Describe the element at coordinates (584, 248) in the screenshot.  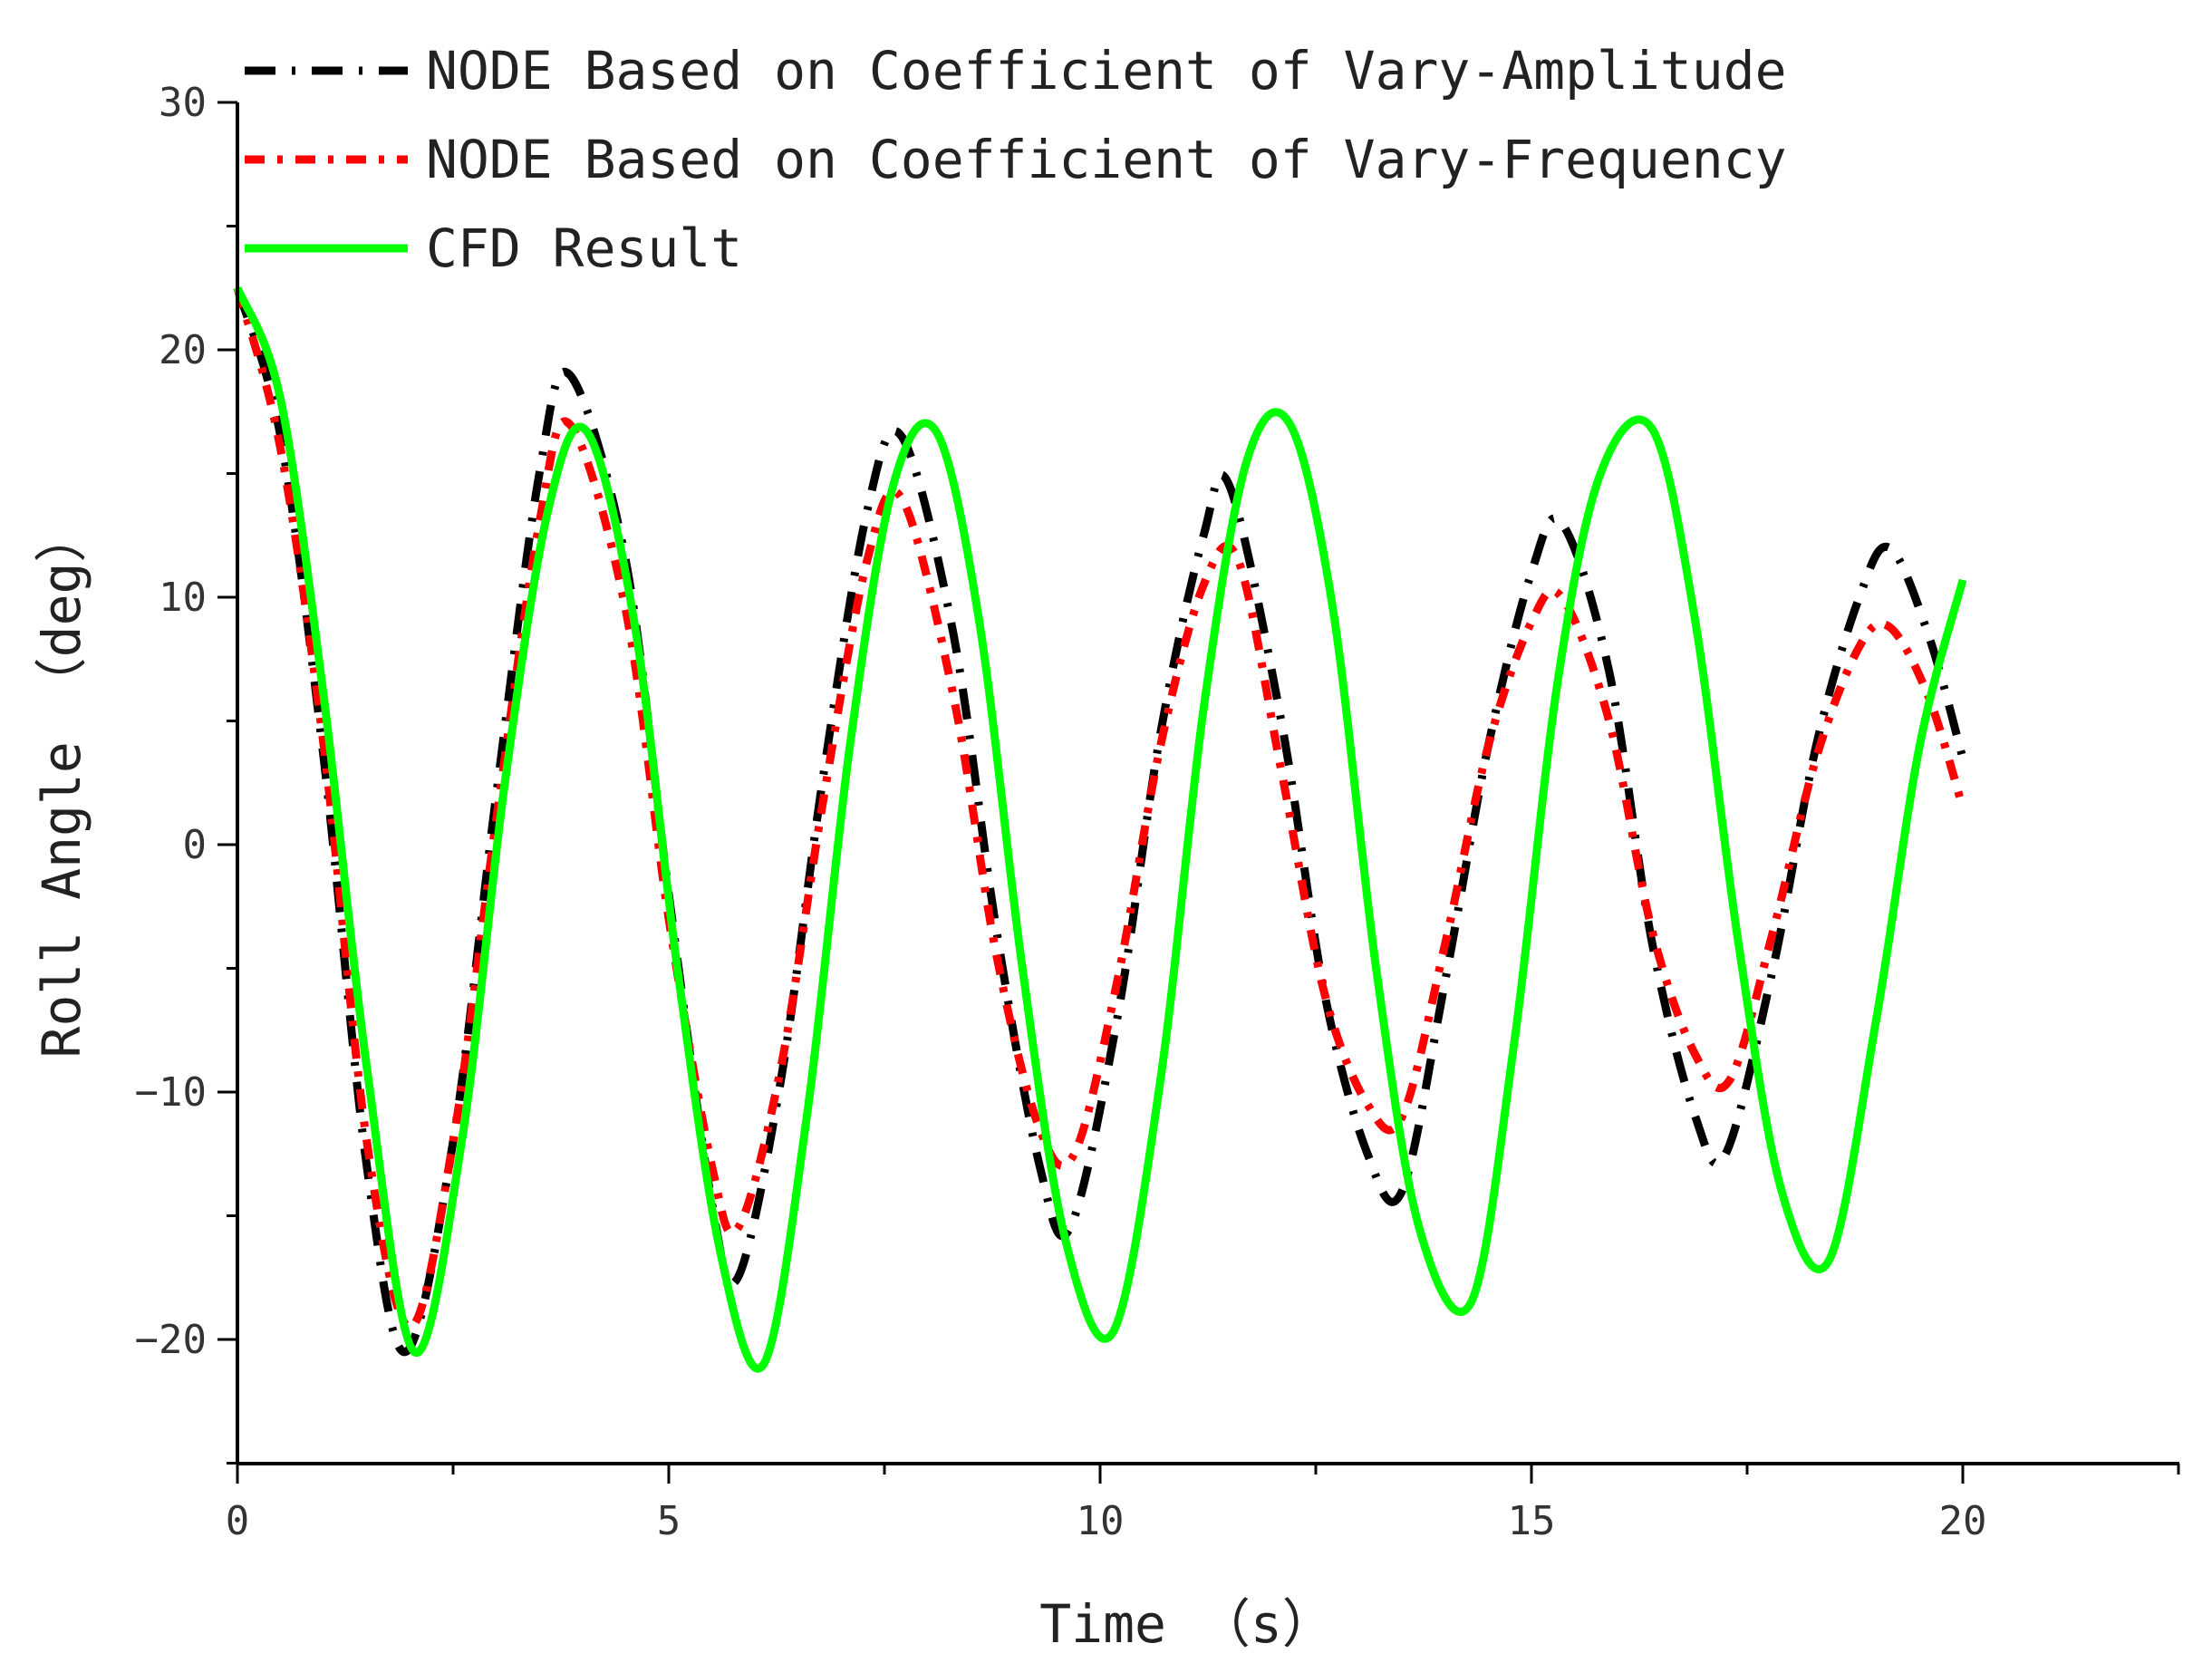
I see `legend-label-cfd-result: CFD Result` at that location.